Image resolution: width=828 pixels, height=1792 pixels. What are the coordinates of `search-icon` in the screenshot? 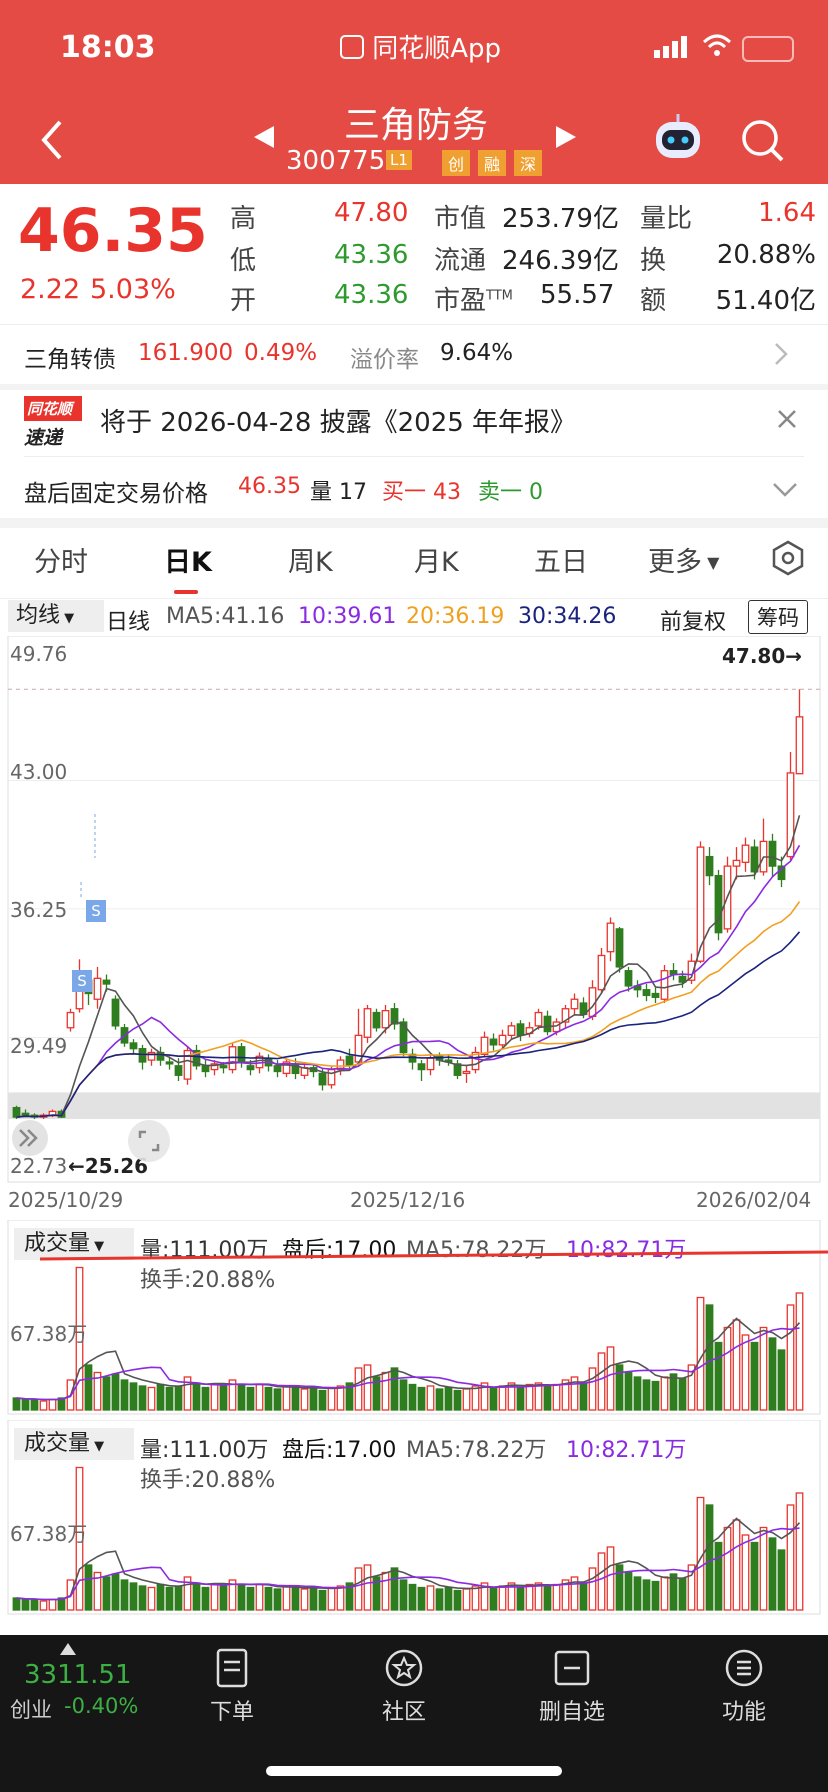 It's located at (762, 142).